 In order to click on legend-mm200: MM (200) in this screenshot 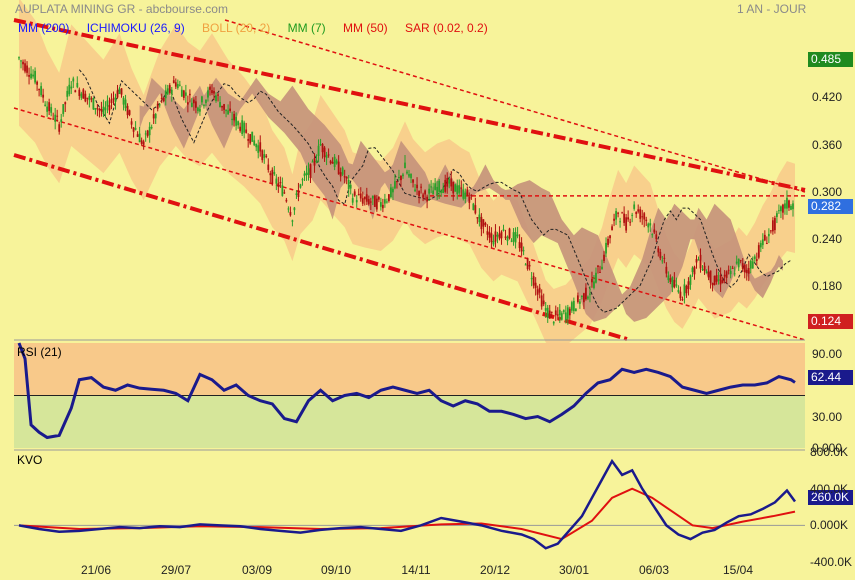, I will do `click(44, 28)`.